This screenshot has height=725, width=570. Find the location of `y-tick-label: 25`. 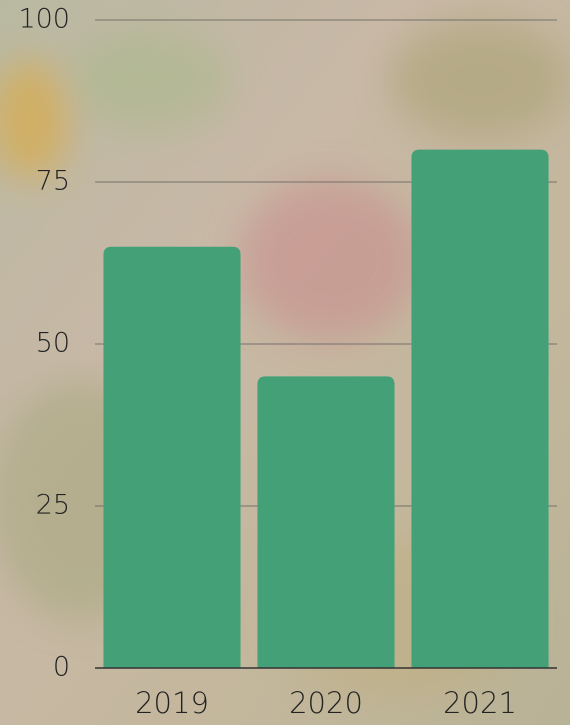

y-tick-label: 25 is located at coordinates (53, 505).